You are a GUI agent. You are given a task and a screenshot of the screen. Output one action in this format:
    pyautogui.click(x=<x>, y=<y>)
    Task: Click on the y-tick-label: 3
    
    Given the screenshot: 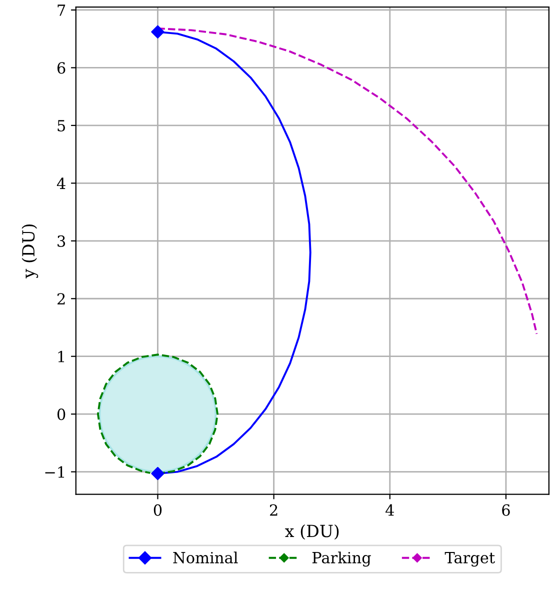 What is the action you would take?
    pyautogui.click(x=62, y=241)
    